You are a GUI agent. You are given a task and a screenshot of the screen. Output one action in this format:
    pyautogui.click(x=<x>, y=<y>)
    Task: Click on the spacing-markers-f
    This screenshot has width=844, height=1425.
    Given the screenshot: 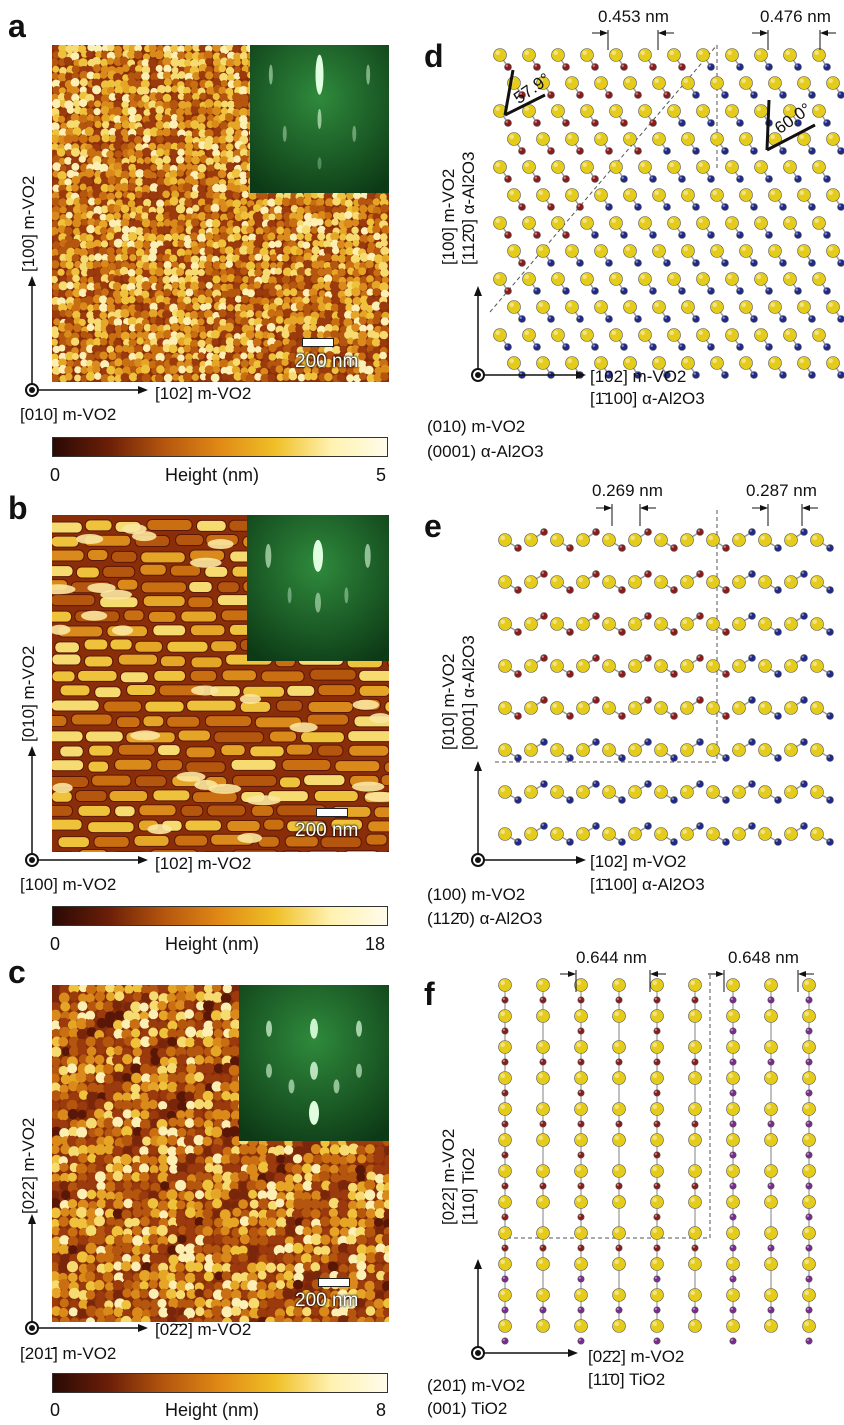 What is the action you would take?
    pyautogui.click(x=687, y=981)
    